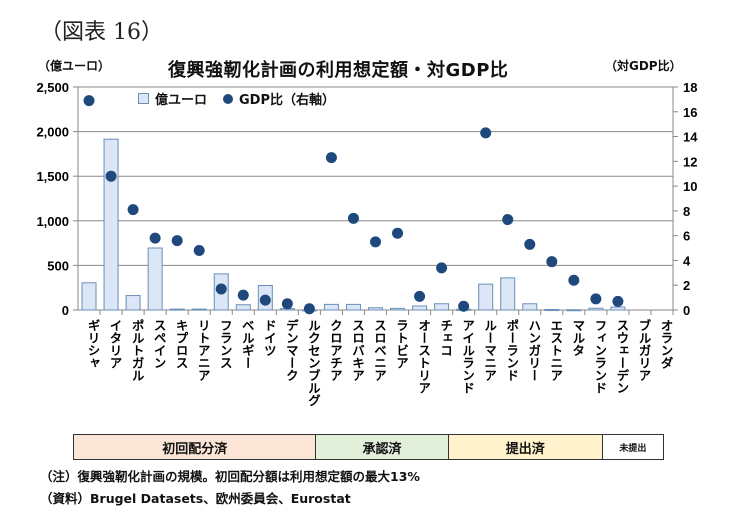 This screenshot has width=737, height=530. I want to click on category-label: マルタ, so click(577, 338).